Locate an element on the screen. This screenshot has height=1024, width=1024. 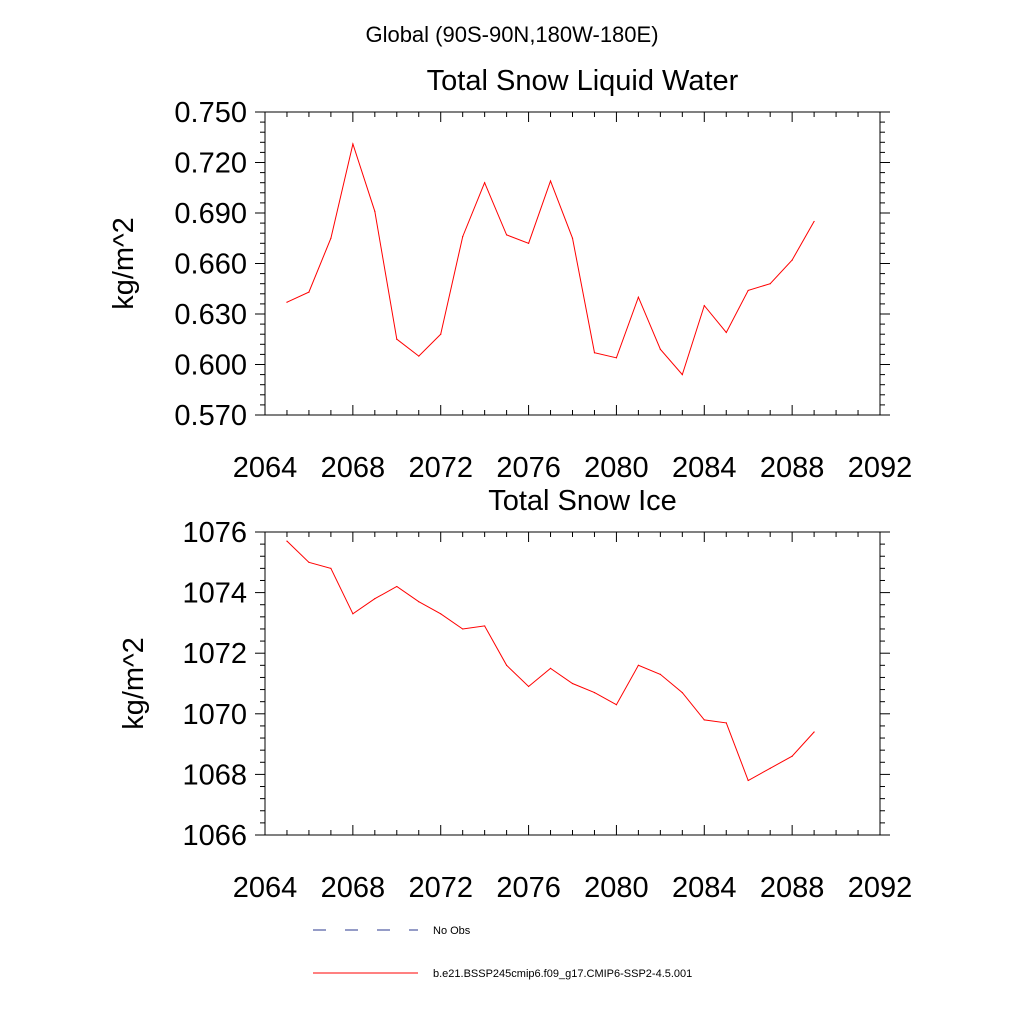
chart-title: Total Snow Liquid Water is located at coordinates (583, 81).